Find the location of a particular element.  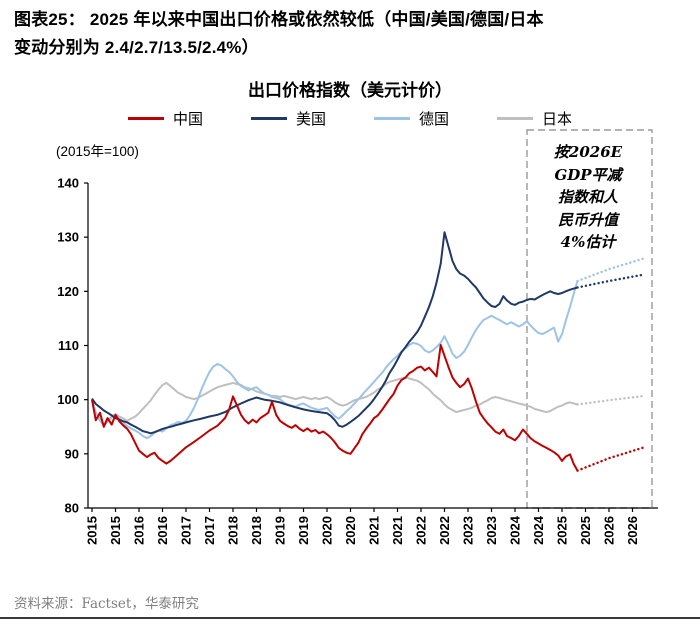

figure-title-line1: 图表25： 2025 年以来中国出口价格或依然较低（中国/美国/德国/日本 is located at coordinates (279, 19).